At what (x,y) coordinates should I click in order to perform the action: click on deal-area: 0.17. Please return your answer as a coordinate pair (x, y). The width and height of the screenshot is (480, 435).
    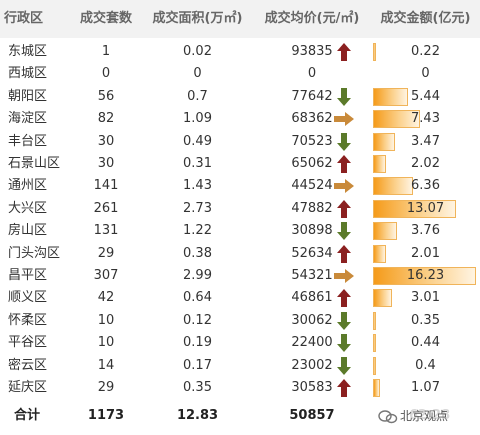
    Looking at the image, I should click on (197, 365).